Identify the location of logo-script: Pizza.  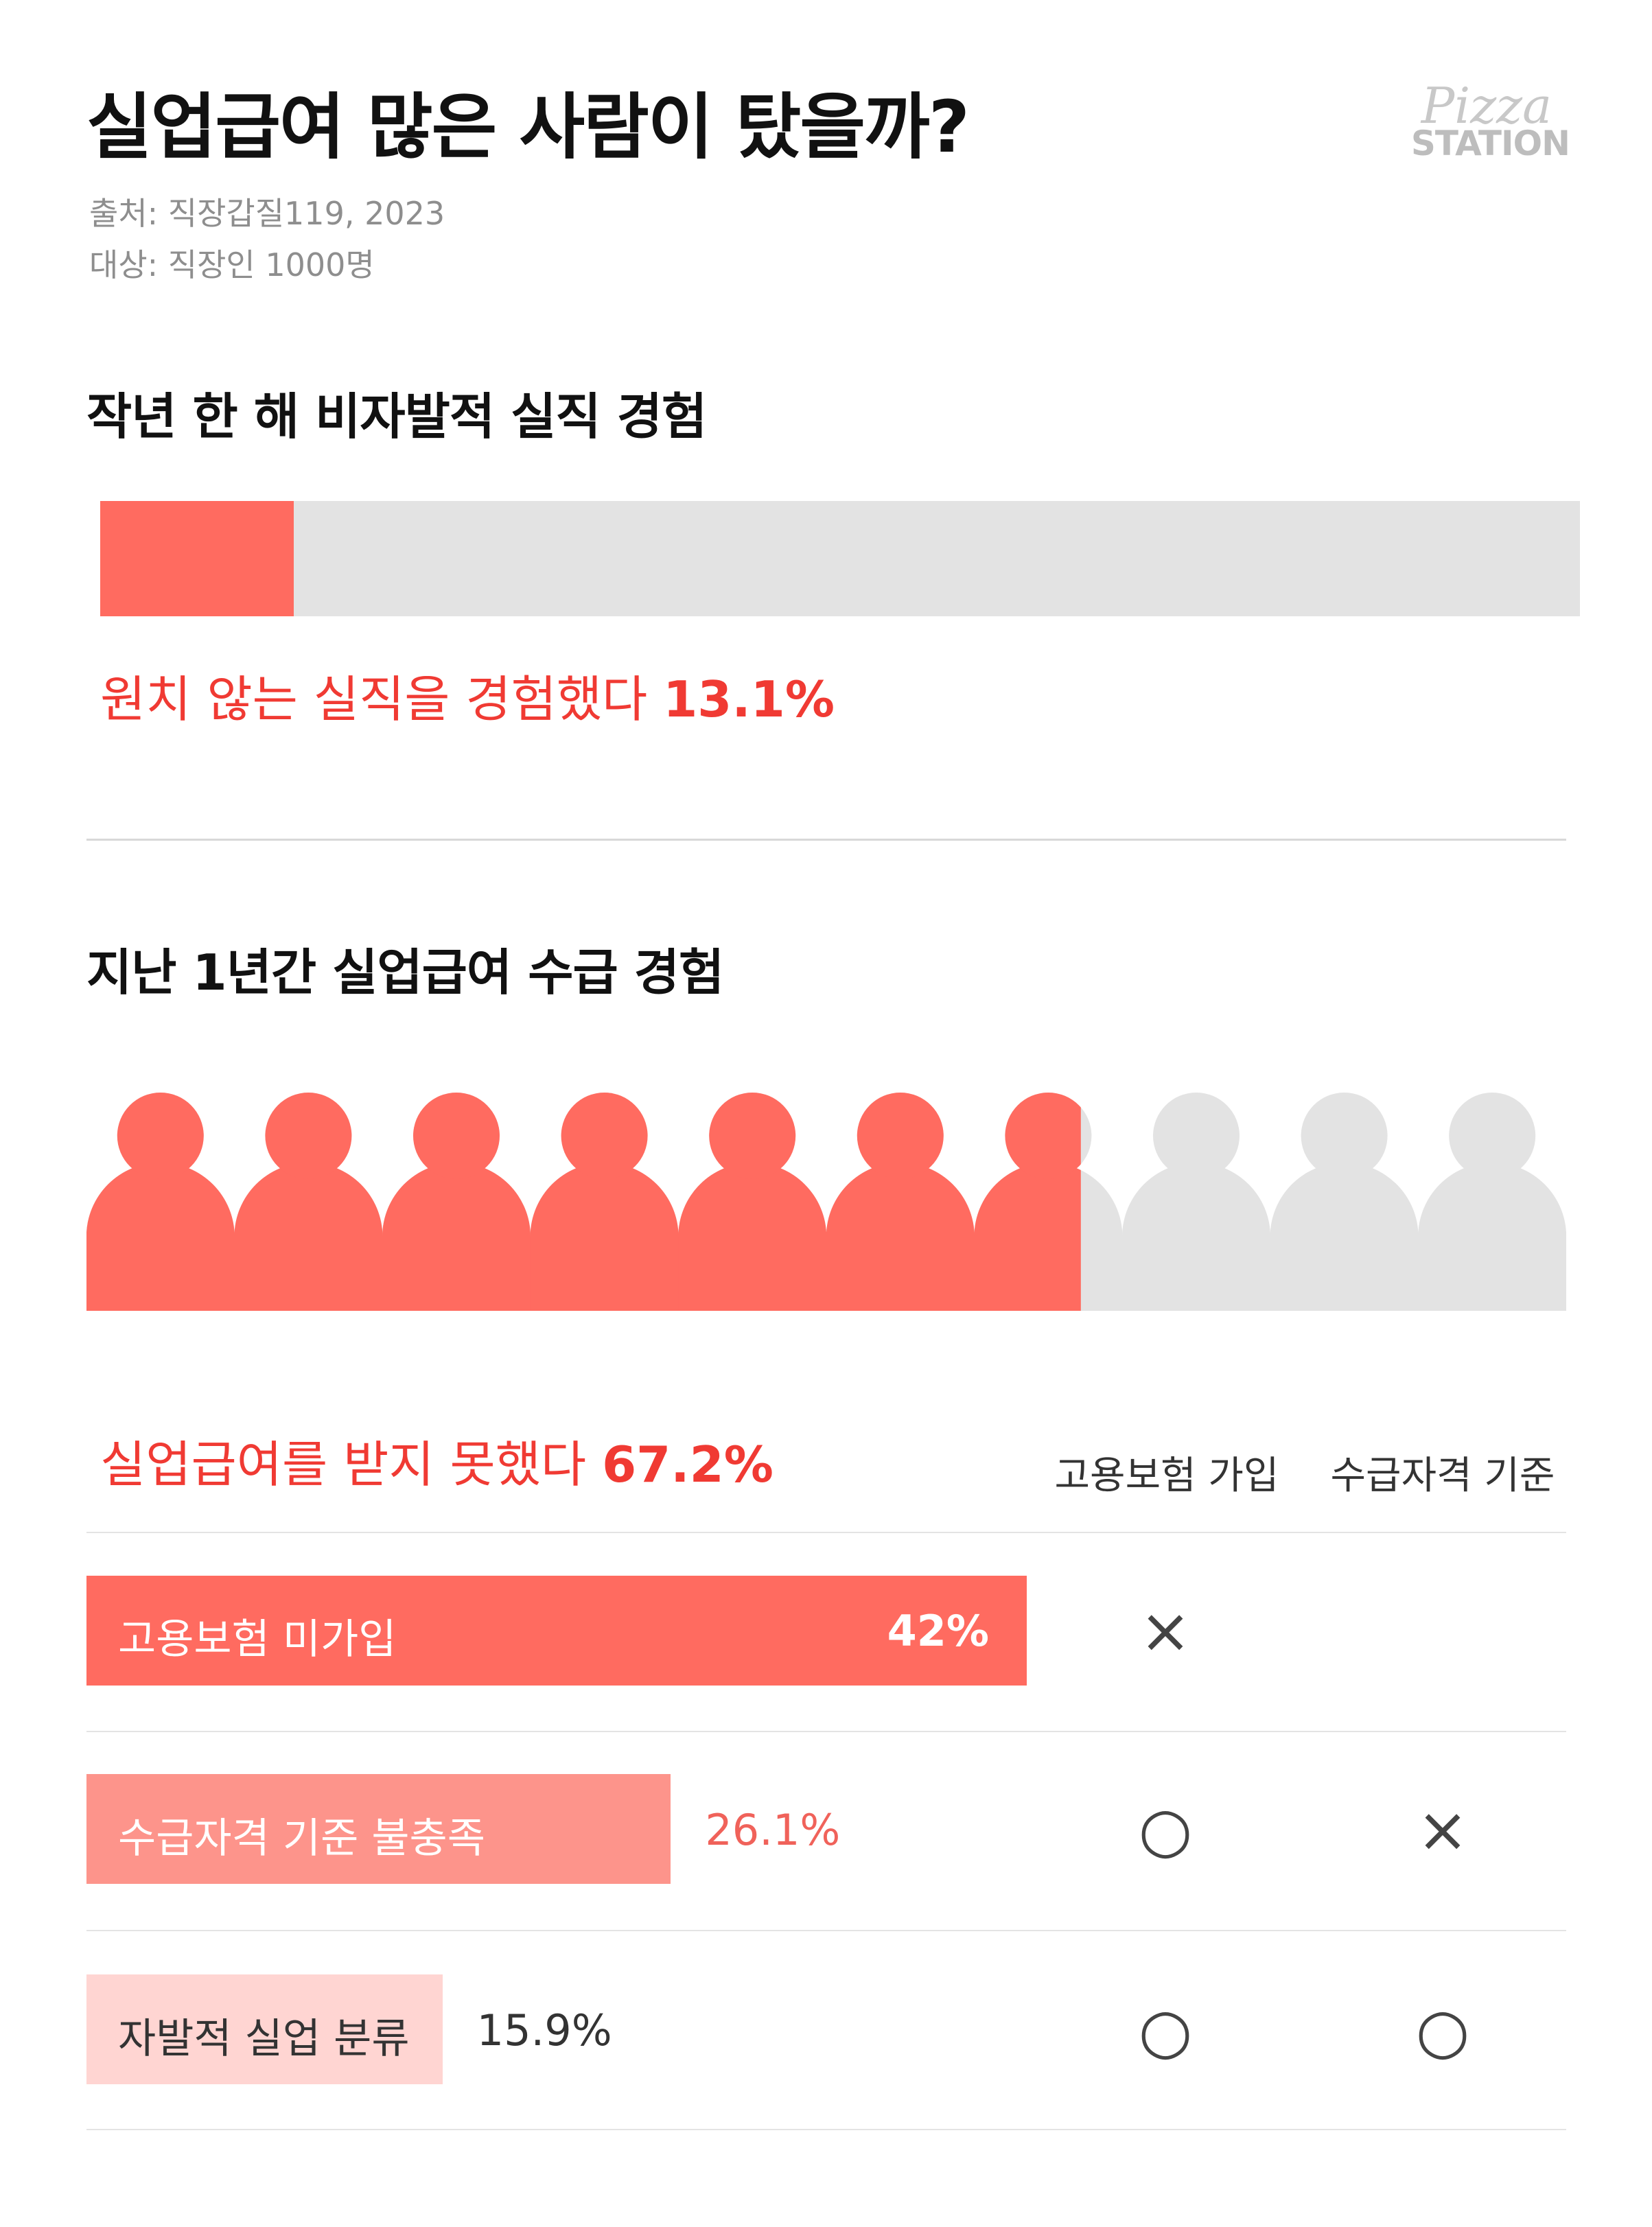
(1486, 106).